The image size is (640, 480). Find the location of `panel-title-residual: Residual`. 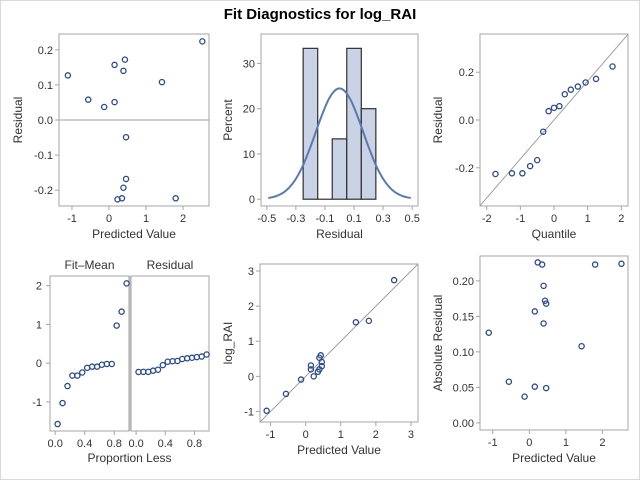

panel-title-residual: Residual is located at coordinates (170, 265).